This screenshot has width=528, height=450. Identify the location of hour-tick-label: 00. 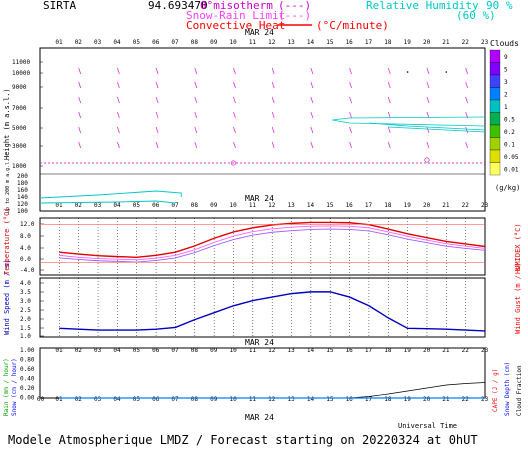
(41, 399).